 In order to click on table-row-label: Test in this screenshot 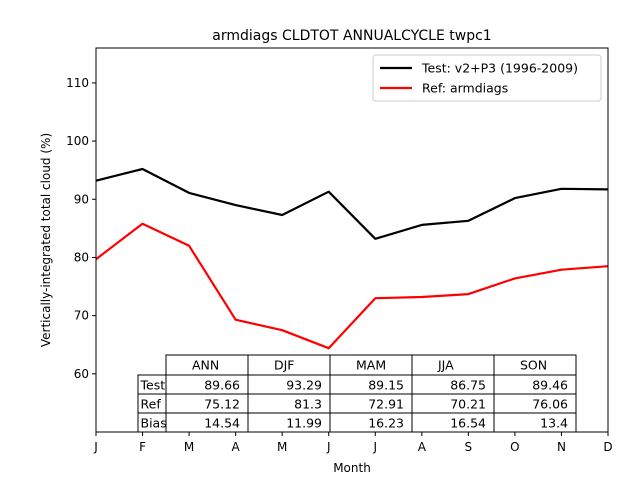, I will do `click(153, 385)`.